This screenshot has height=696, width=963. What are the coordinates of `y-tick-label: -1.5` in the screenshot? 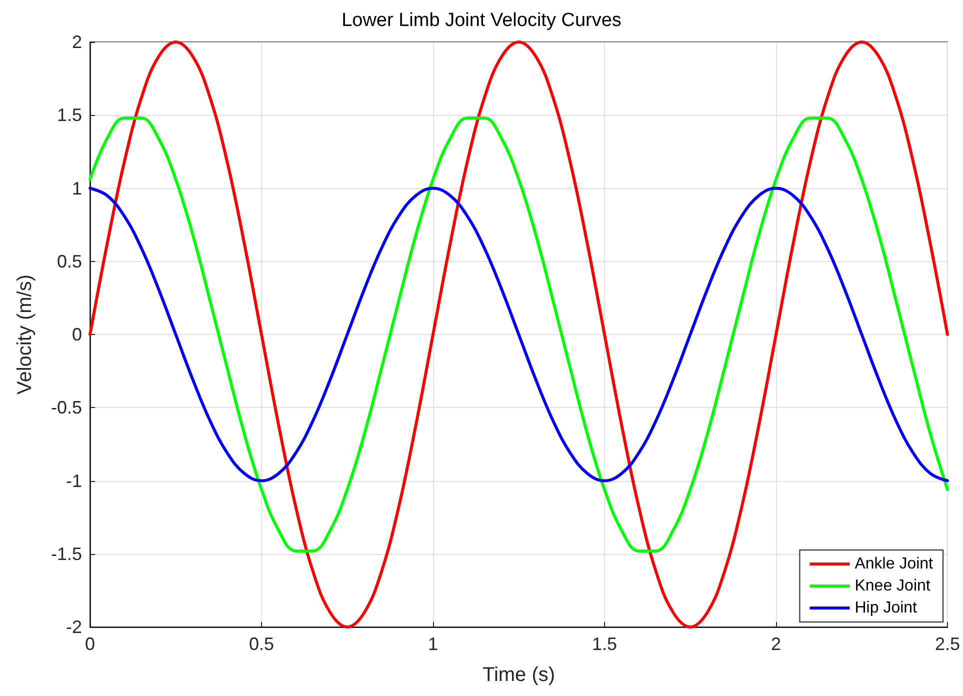 It's located at (66, 554).